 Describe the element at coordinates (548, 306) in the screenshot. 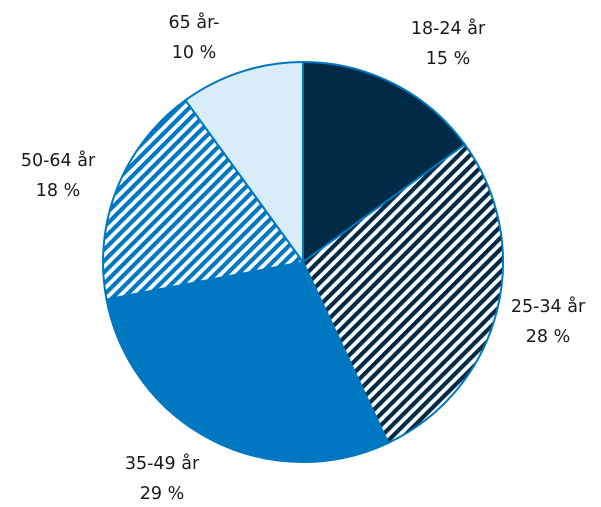

I see `slice-category-label-2: 25-34 år` at that location.